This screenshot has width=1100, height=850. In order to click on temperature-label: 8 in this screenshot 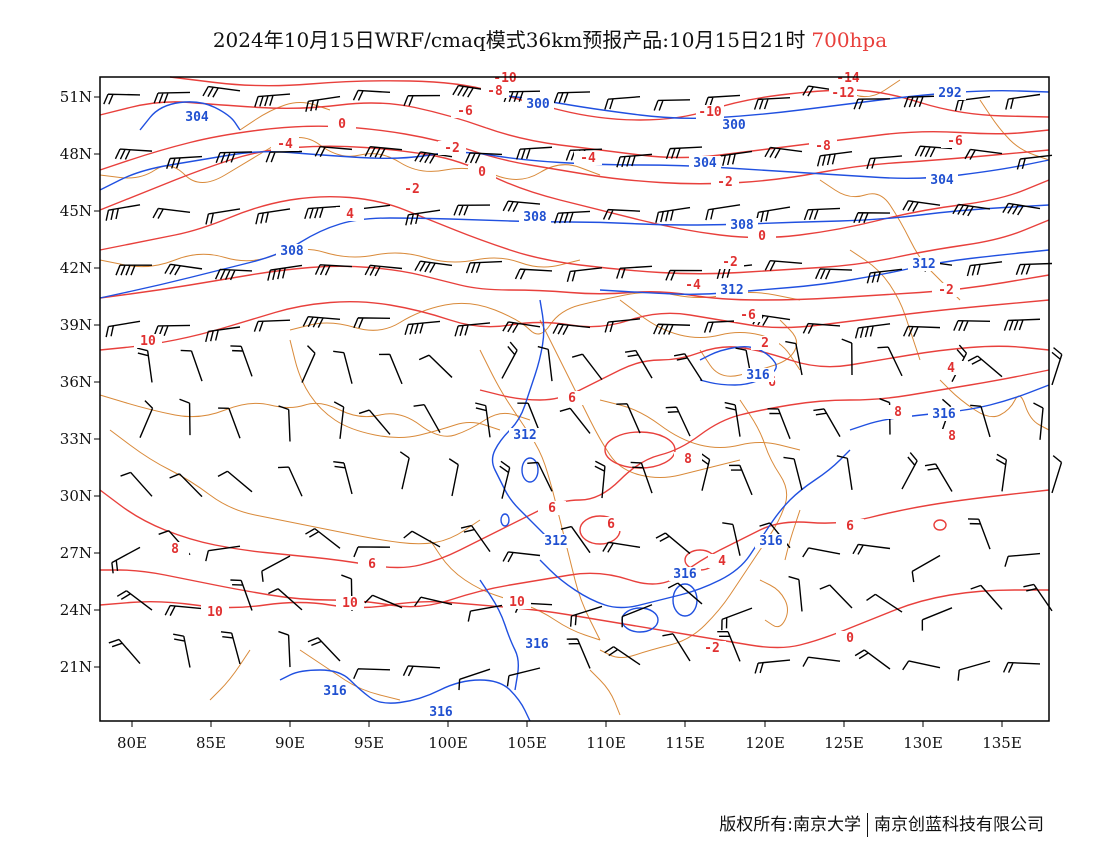, I will do `click(898, 412)`.